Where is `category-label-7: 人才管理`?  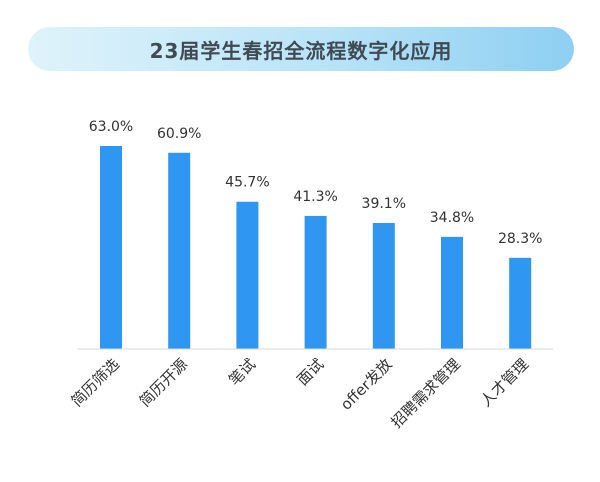 category-label-7: 人才管理 is located at coordinates (504, 382).